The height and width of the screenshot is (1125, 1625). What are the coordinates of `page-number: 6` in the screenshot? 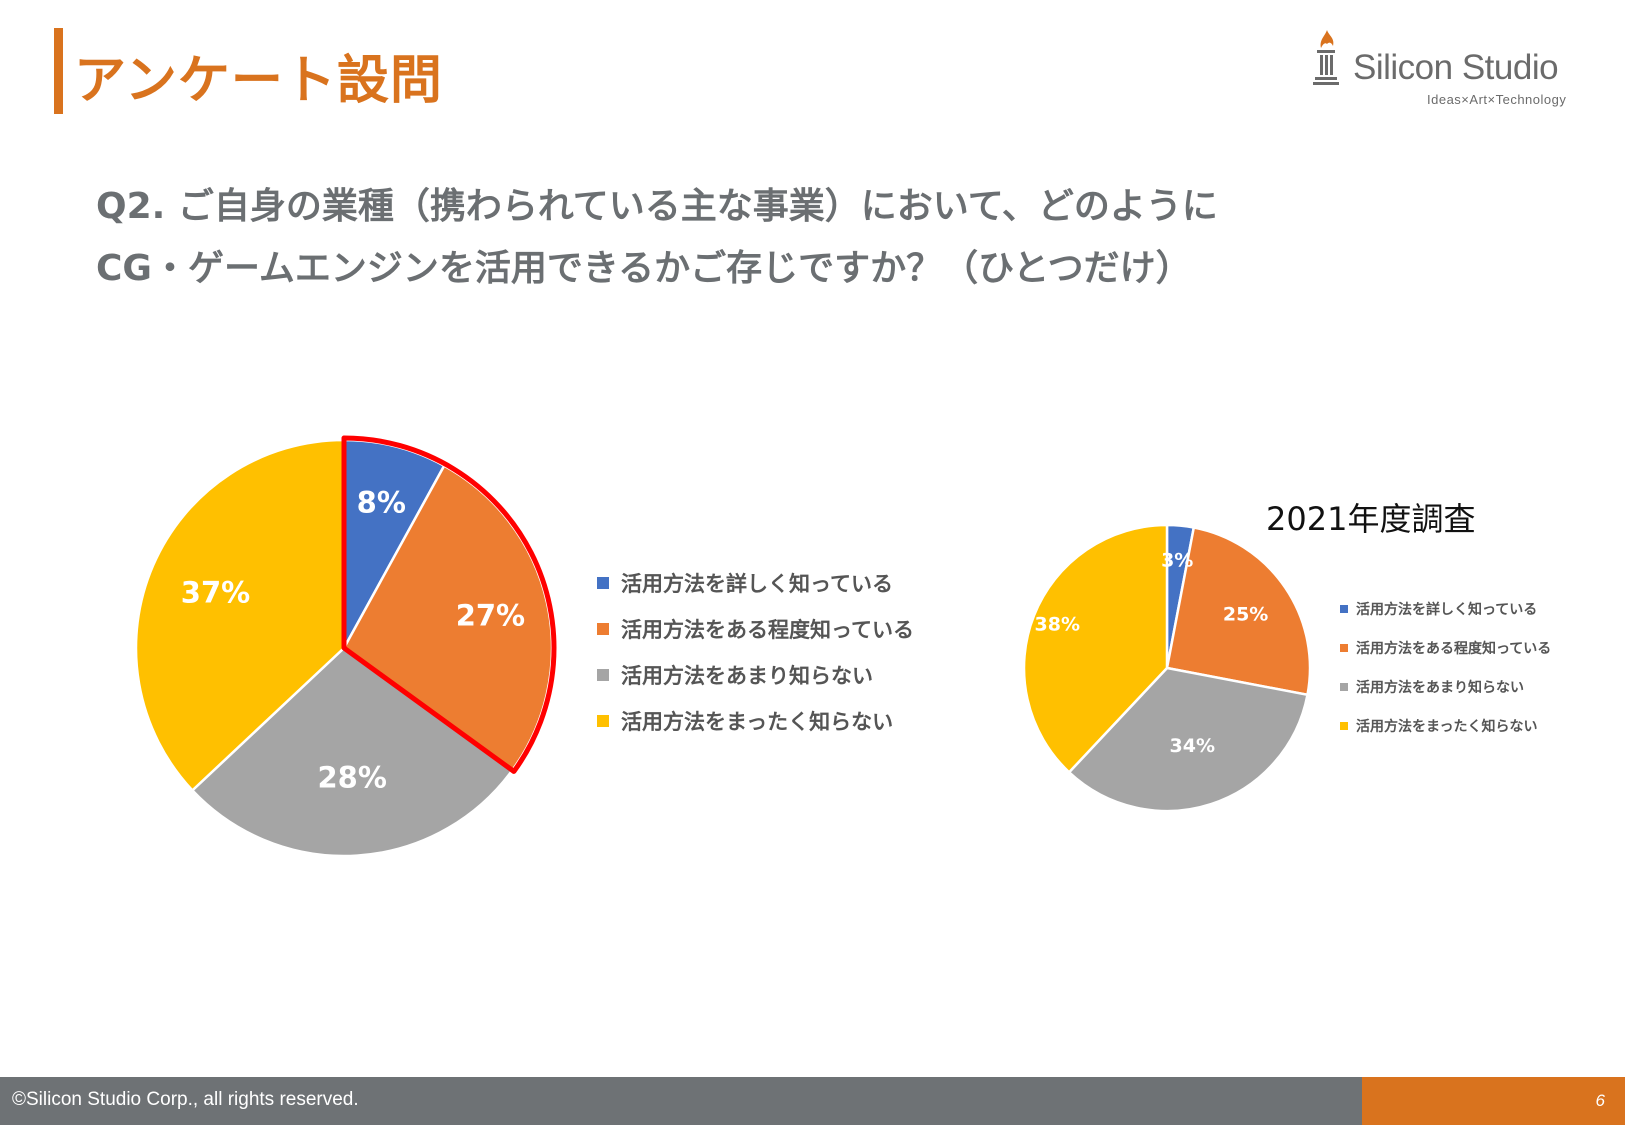 It's located at (1600, 1100).